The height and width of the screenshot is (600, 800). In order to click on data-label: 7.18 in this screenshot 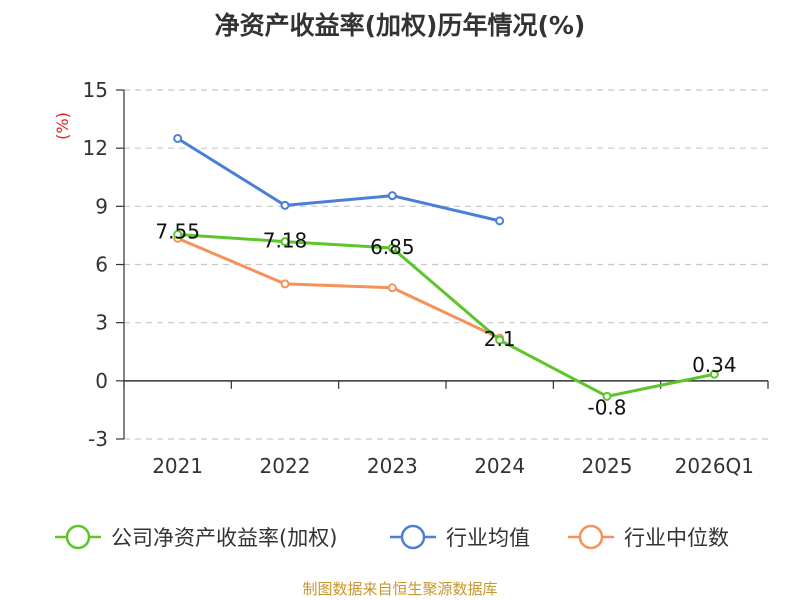, I will do `click(285, 241)`.